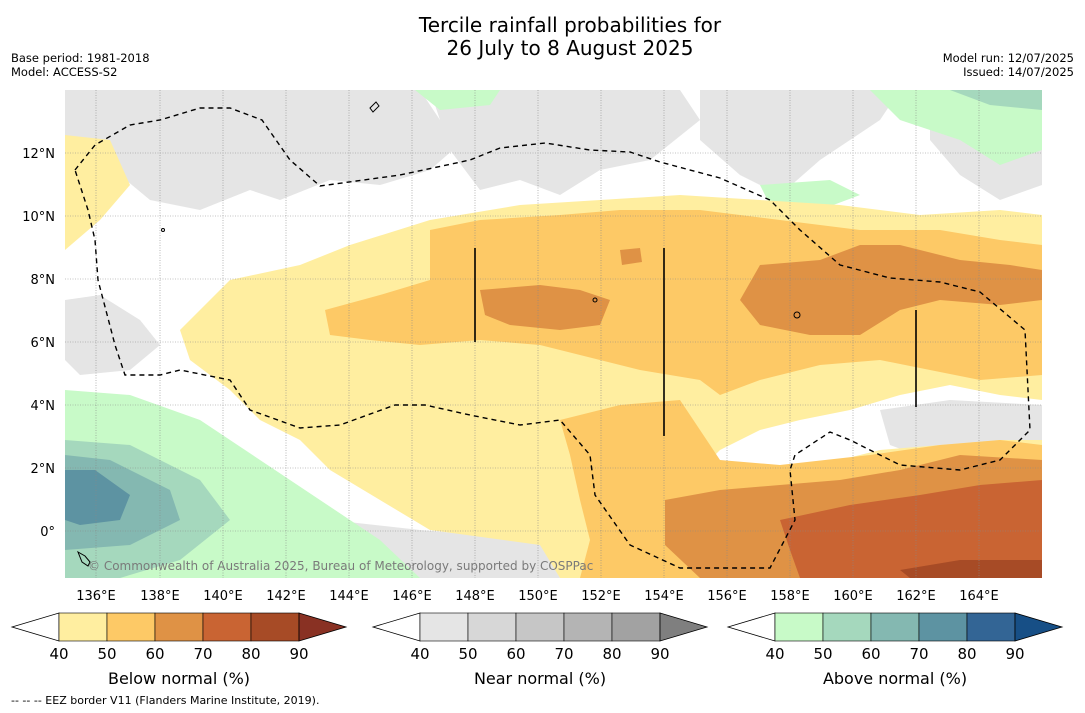  Describe the element at coordinates (286, 596) in the screenshot. I see `lon-label: 142°E` at that location.